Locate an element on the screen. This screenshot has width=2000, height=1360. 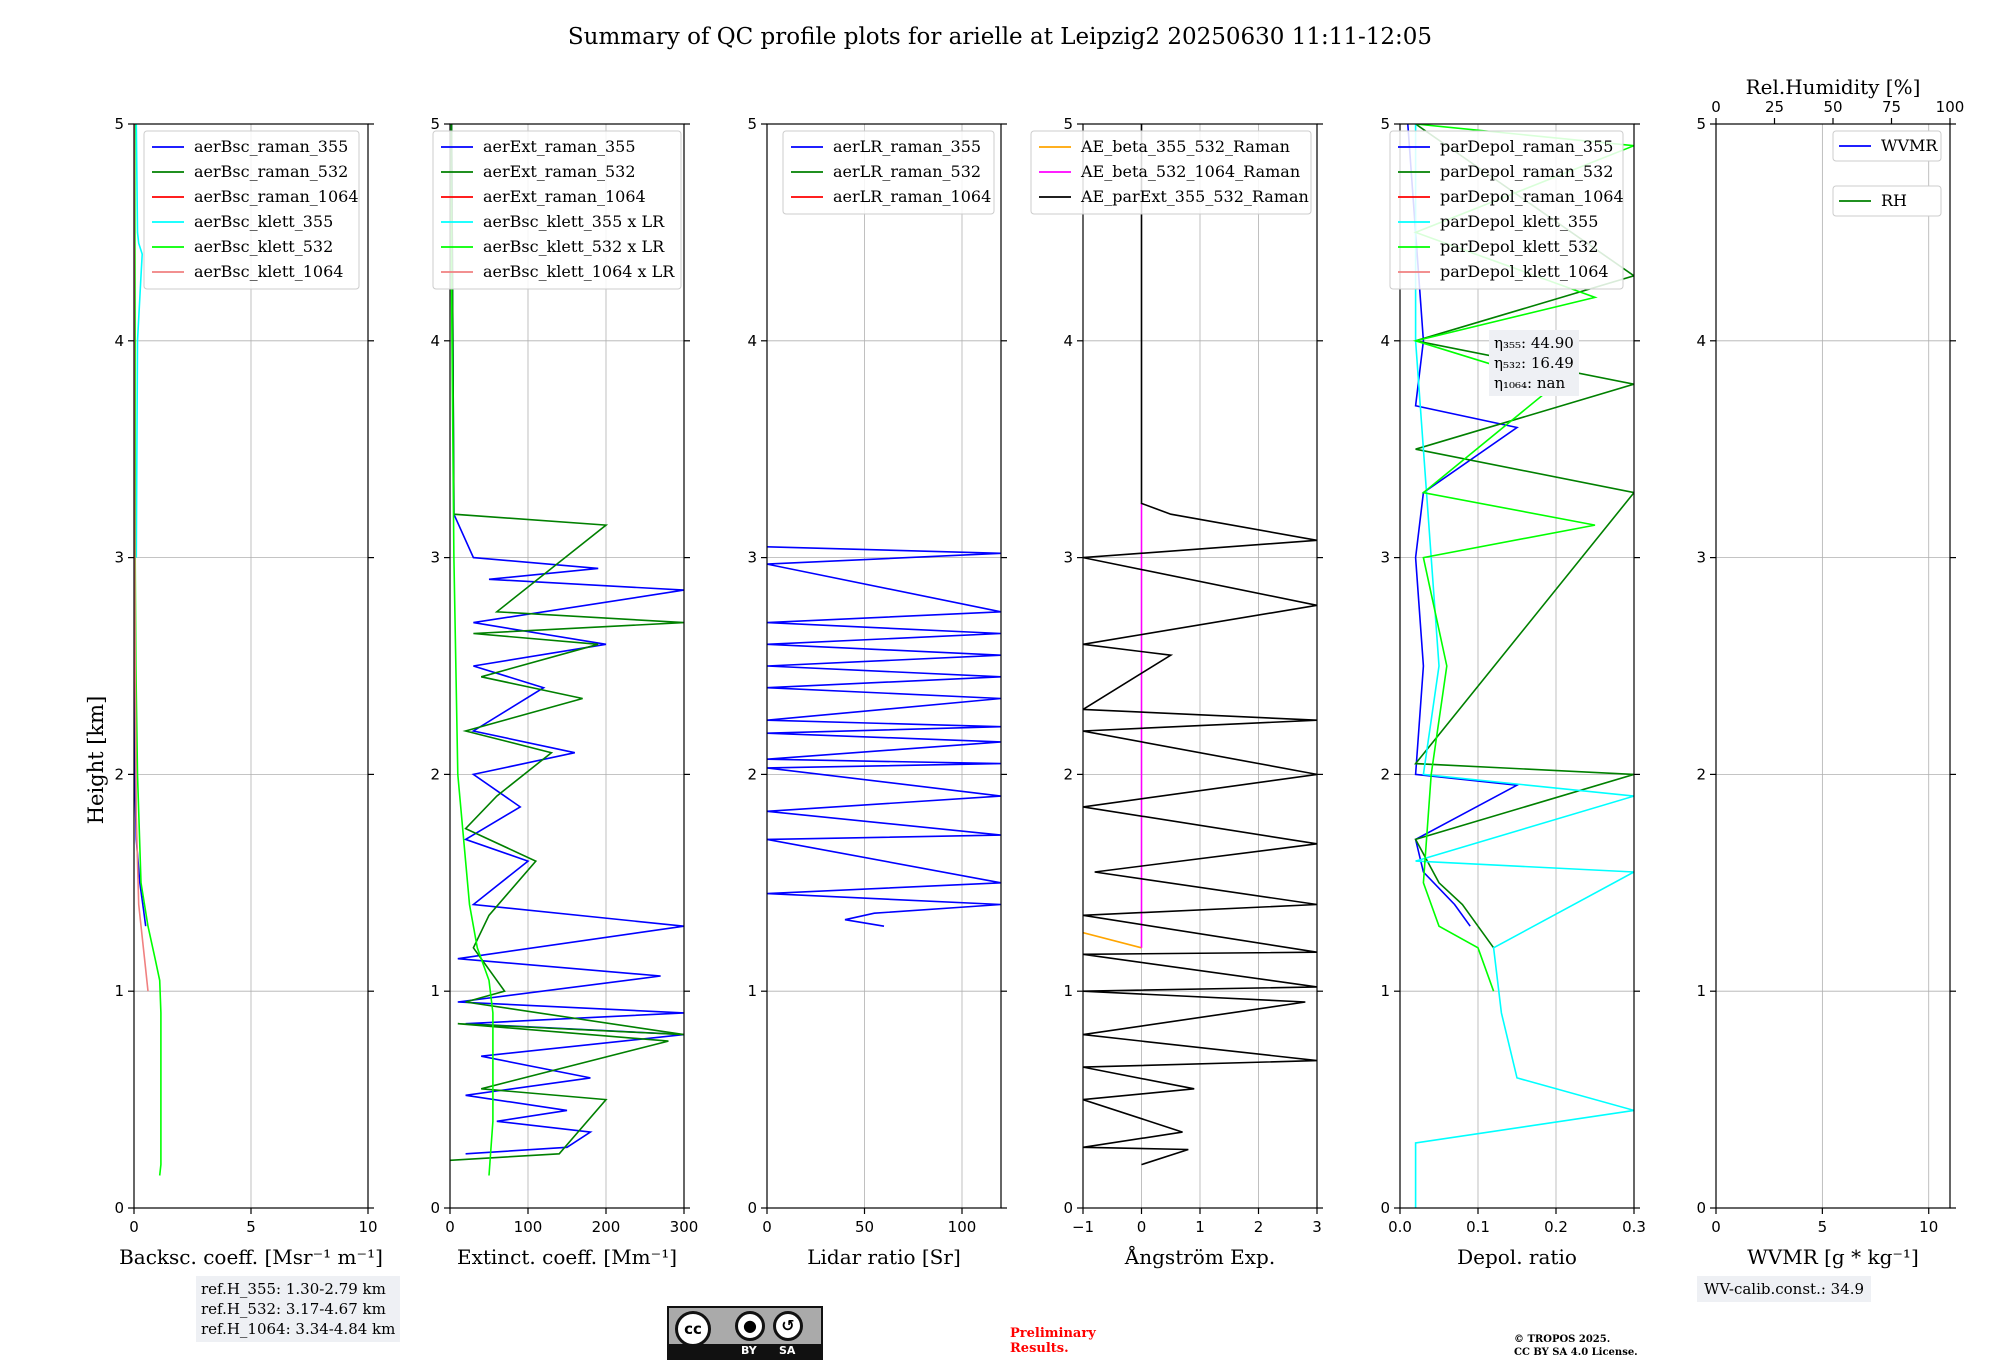
legend-label: aerLR_raman_532 is located at coordinates (907, 171).